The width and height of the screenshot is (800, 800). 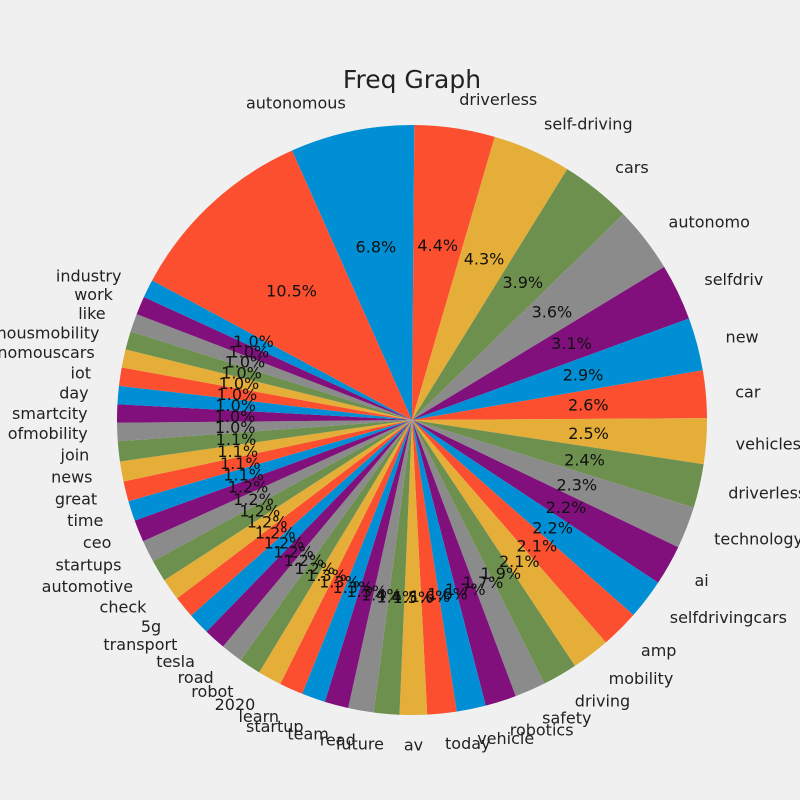 What do you see at coordinates (519, 561) in the screenshot?
I see `slice-percent-label: 2.1%` at bounding box center [519, 561].